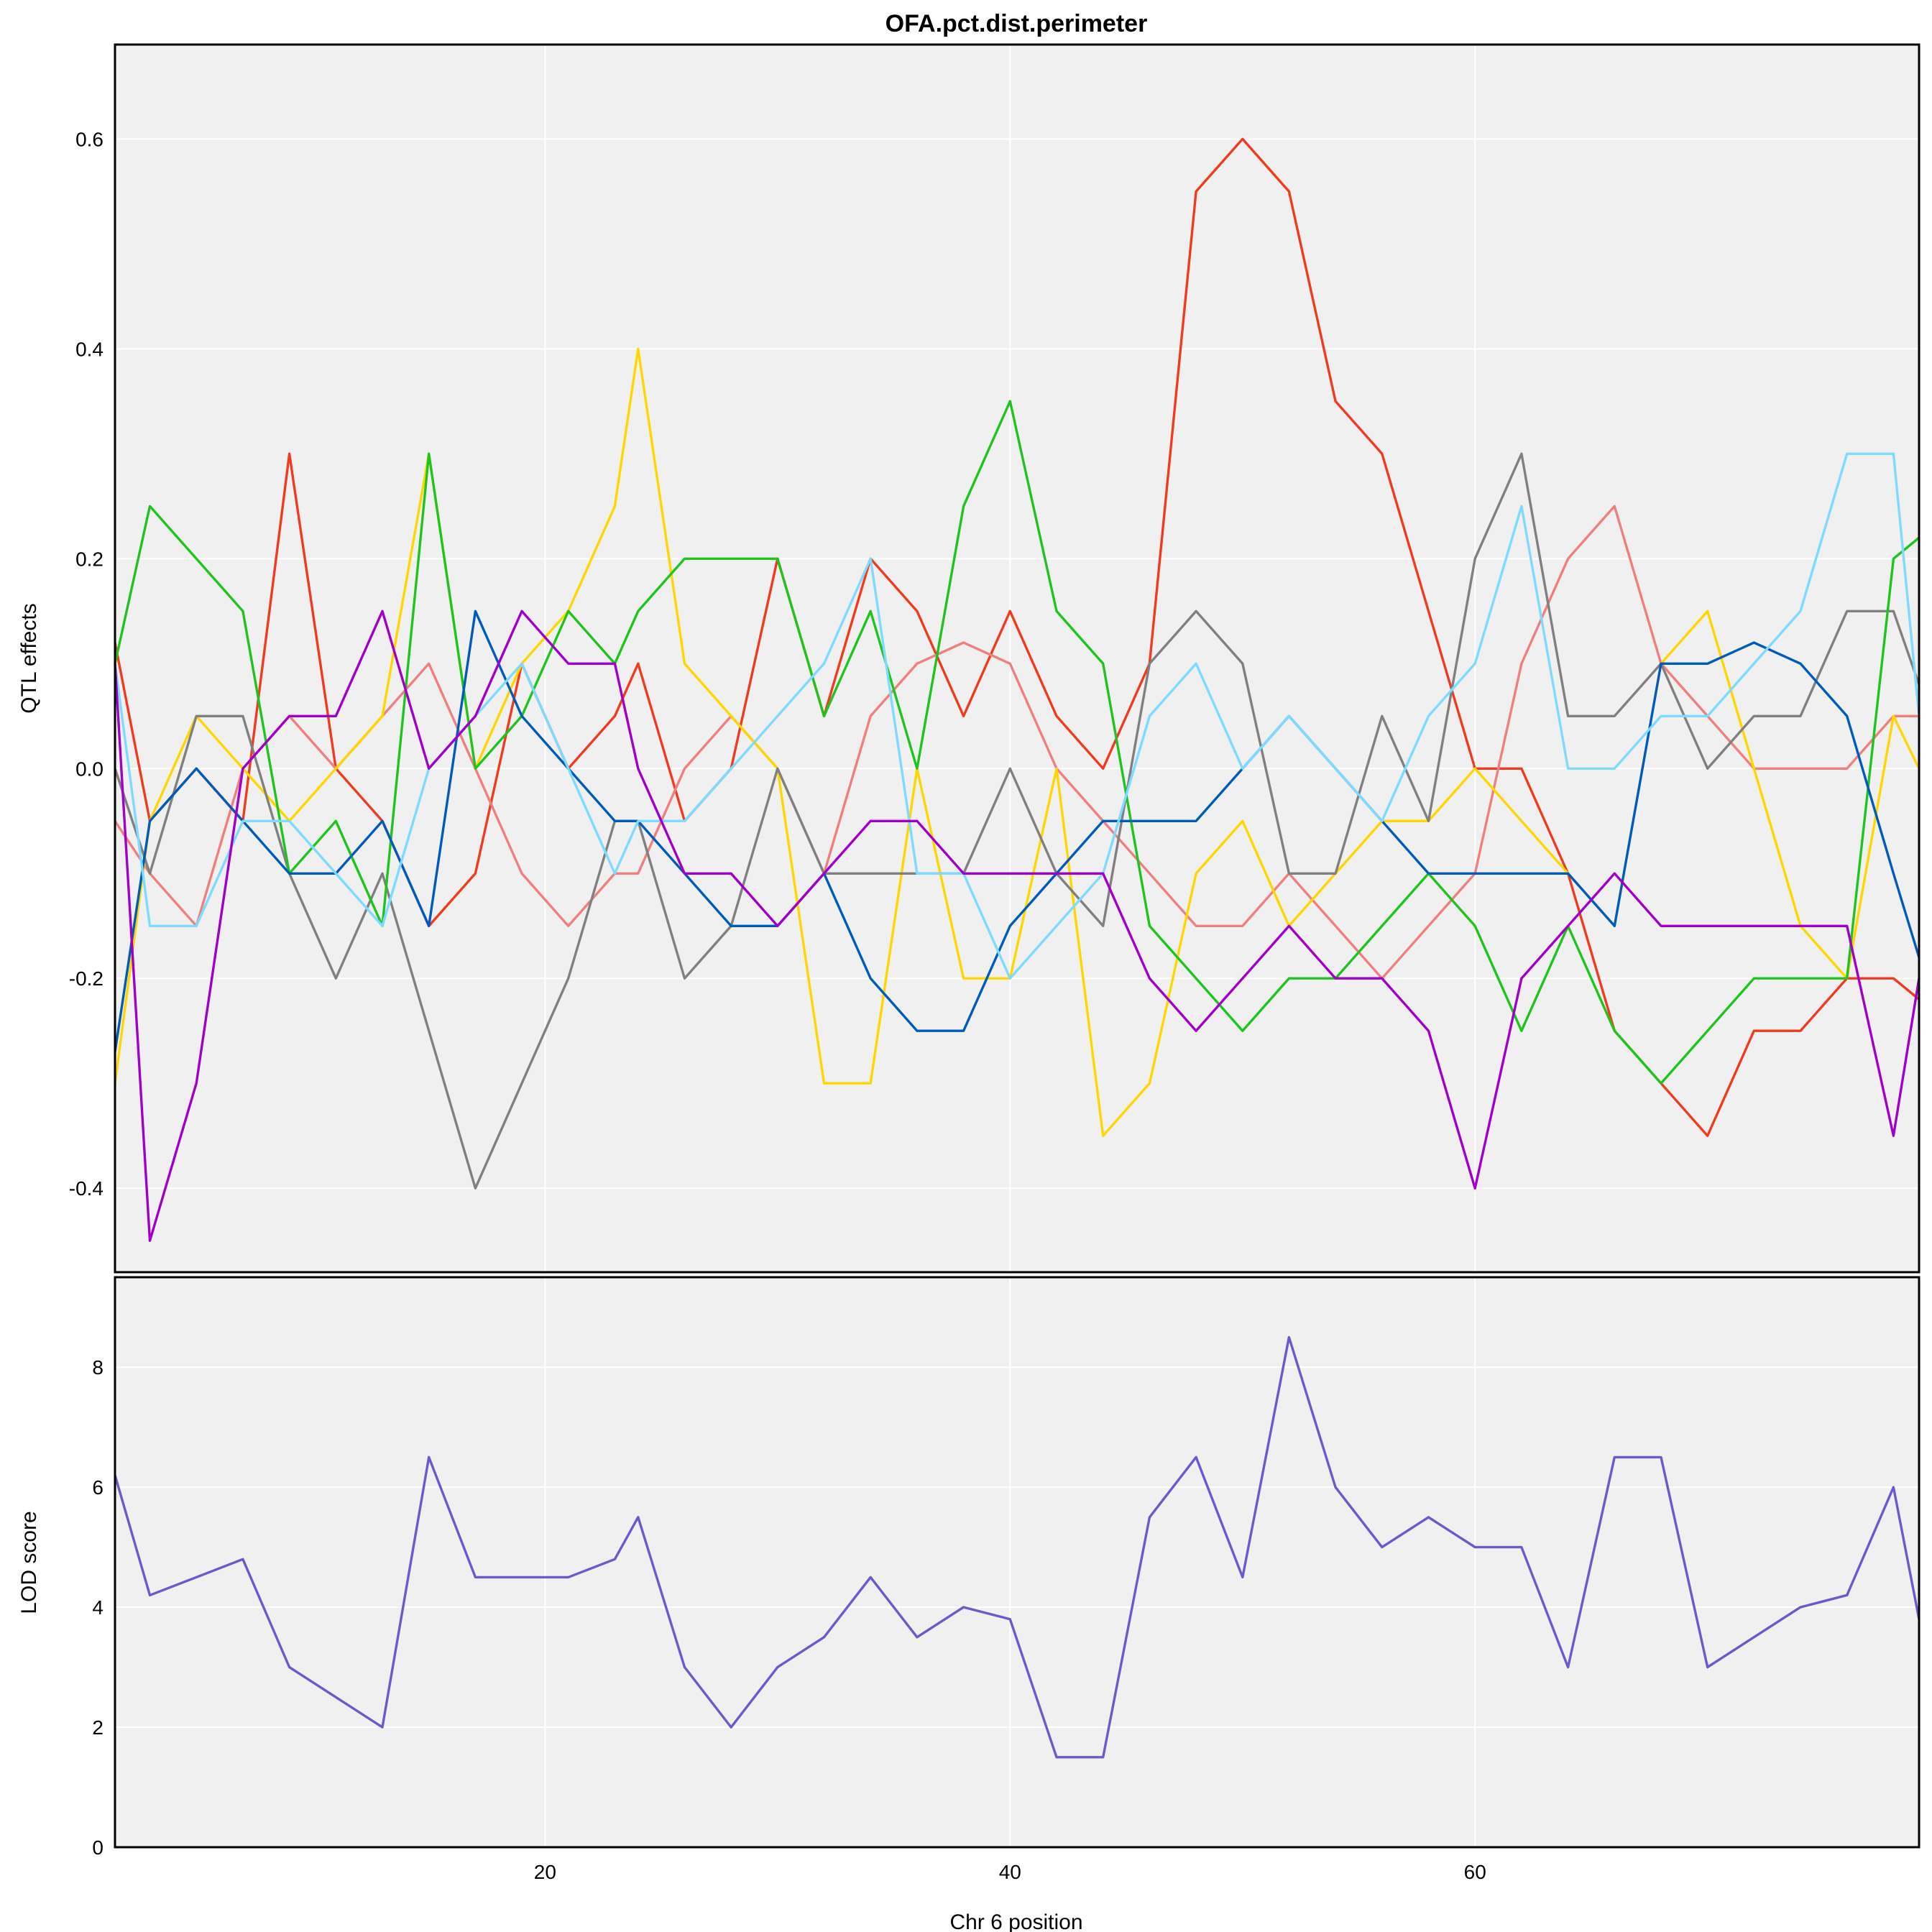  What do you see at coordinates (1017, 23) in the screenshot?
I see `chart-title: OFA.pct.dist.perimeter` at bounding box center [1017, 23].